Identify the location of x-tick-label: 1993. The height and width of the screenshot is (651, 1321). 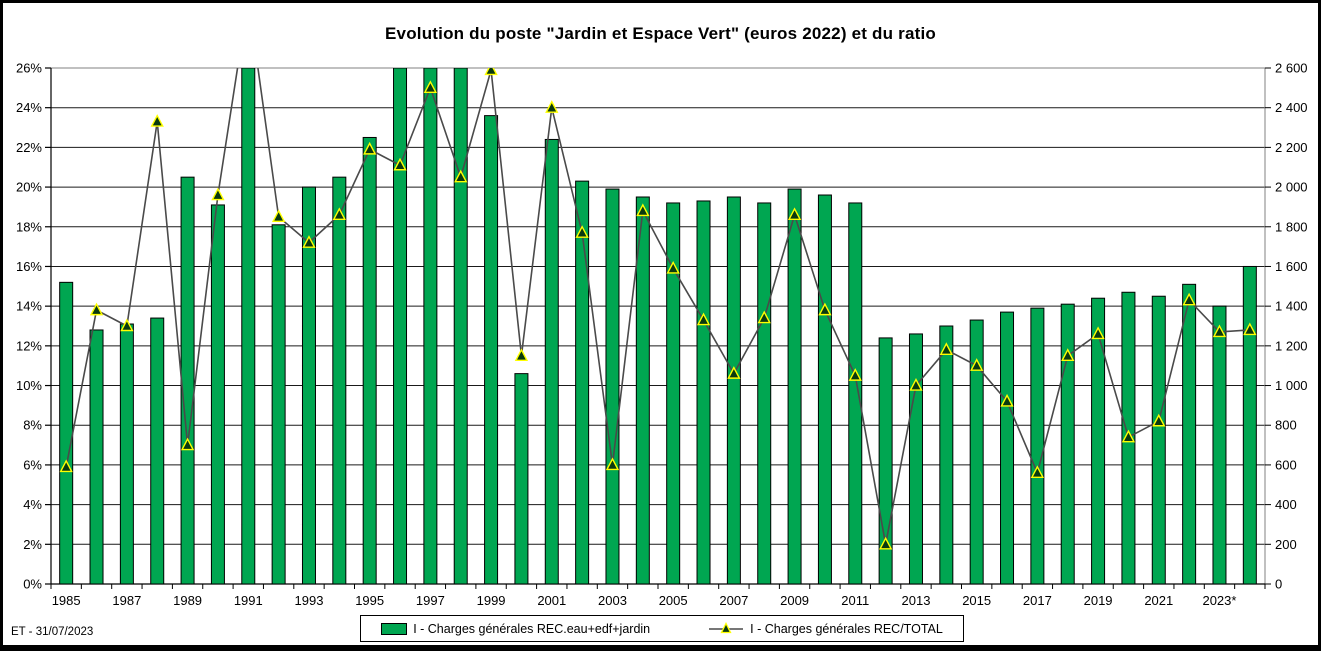
(309, 600).